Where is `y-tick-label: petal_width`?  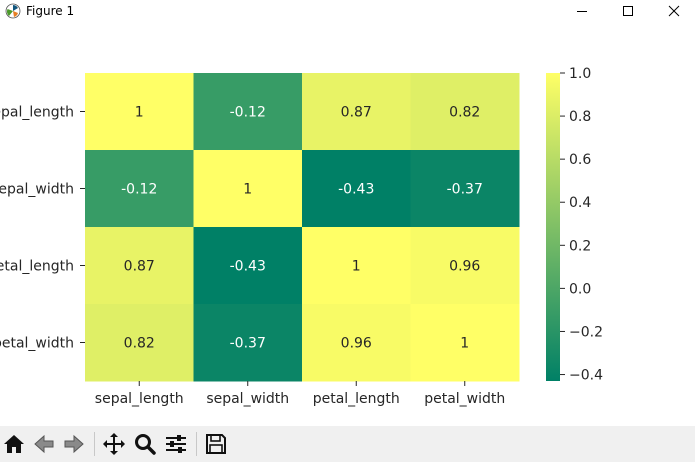 y-tick-label: petal_width is located at coordinates (37, 344).